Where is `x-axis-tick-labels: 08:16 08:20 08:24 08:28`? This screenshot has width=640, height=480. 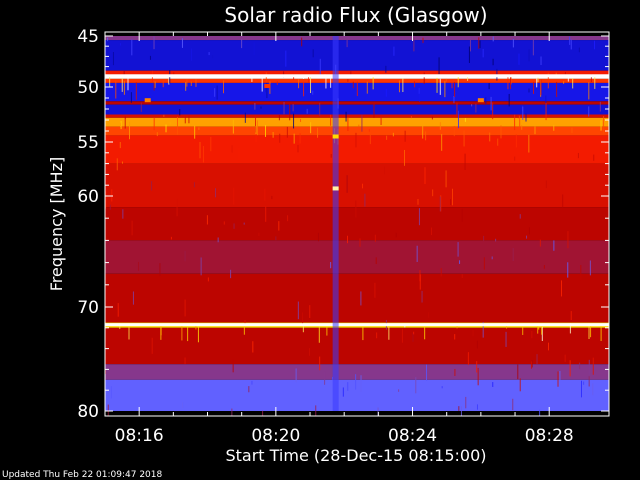
x-axis-tick-labels: 08:16 08:20 08:24 08:28 is located at coordinates (344, 436).